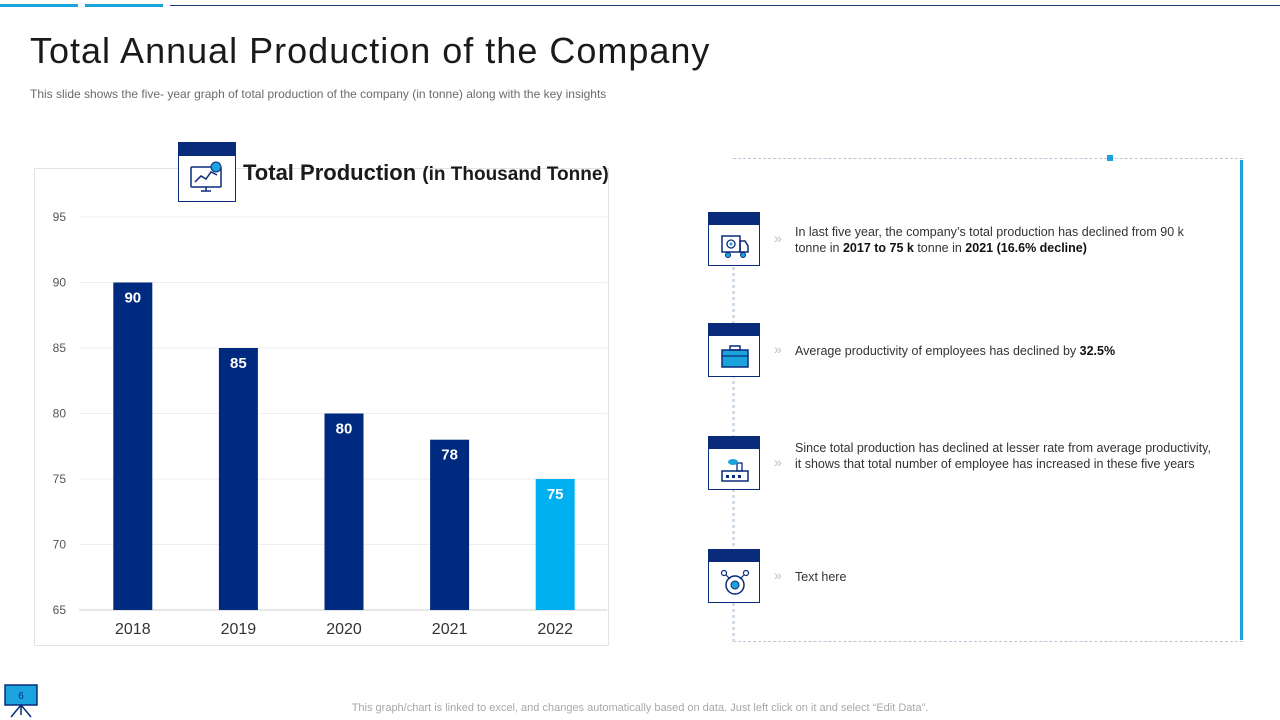 This screenshot has width=1280, height=720. What do you see at coordinates (778, 349) in the screenshot?
I see `insight-2-chevron-icon: »` at bounding box center [778, 349].